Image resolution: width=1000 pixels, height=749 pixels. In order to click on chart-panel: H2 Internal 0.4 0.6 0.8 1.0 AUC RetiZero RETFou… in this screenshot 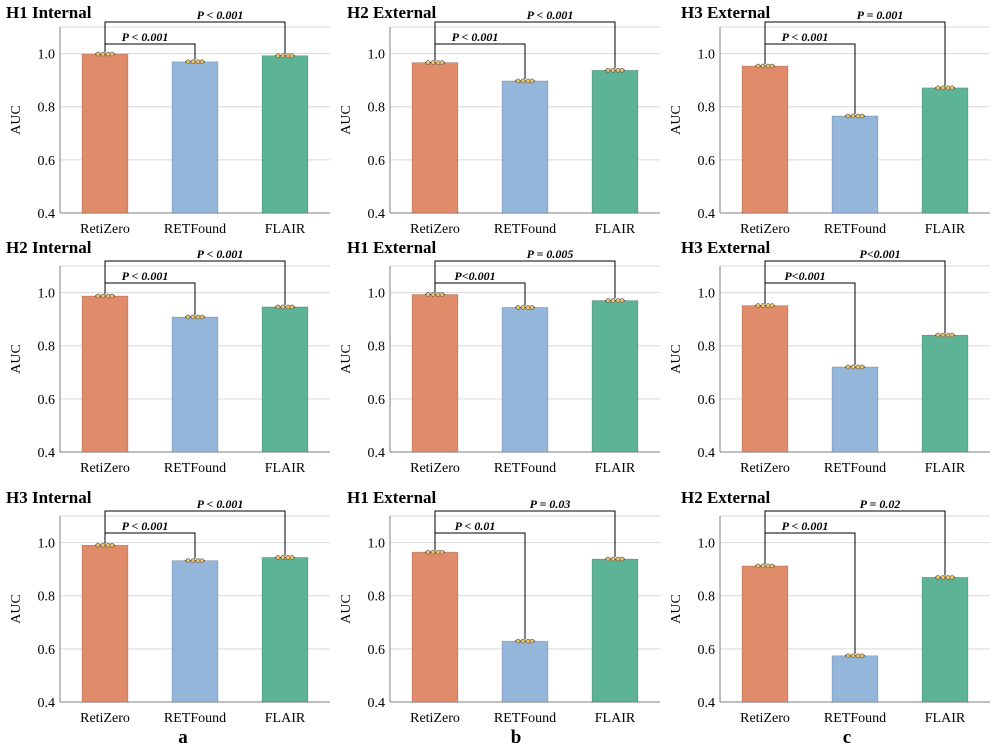, I will do `click(168, 357)`.